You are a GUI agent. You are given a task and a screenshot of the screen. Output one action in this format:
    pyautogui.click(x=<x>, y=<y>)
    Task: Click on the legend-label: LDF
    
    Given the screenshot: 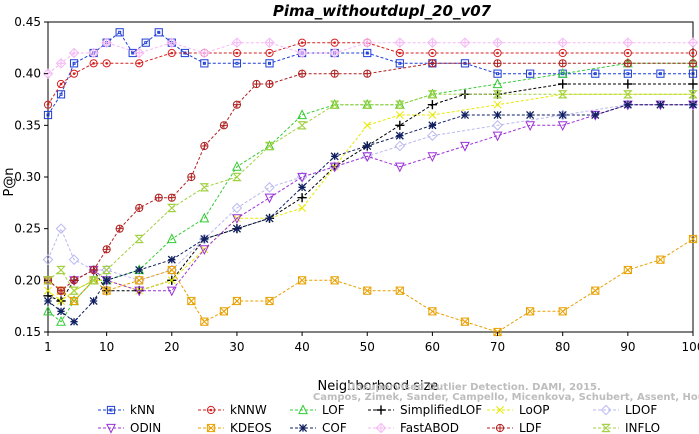 What is the action you would take?
    pyautogui.click(x=530, y=427)
    